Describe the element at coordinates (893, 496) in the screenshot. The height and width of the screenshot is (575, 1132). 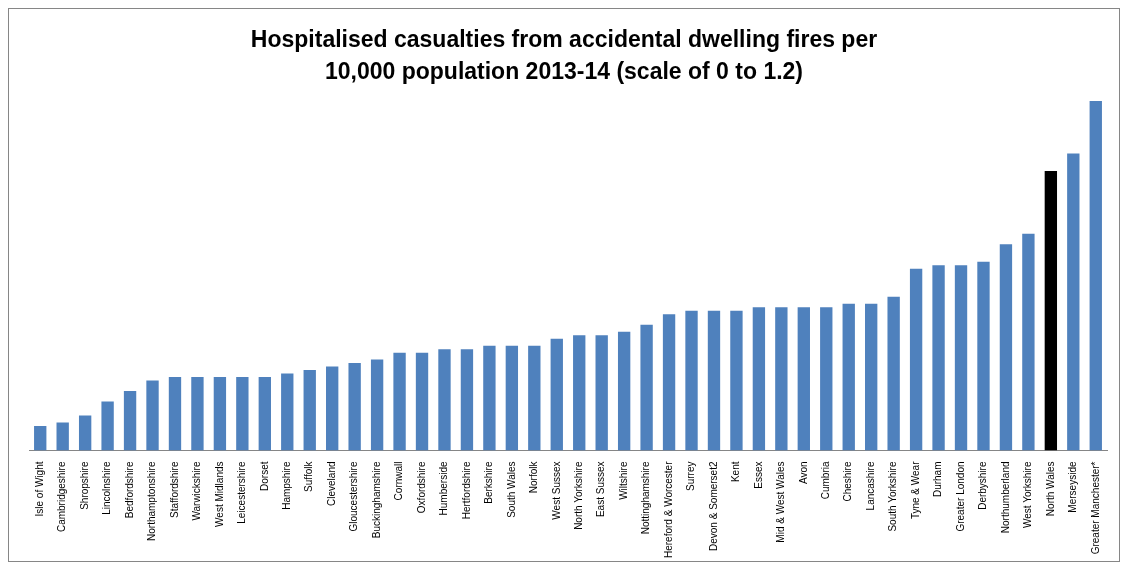
I see `x-tick-label: South Yorkshire` at that location.